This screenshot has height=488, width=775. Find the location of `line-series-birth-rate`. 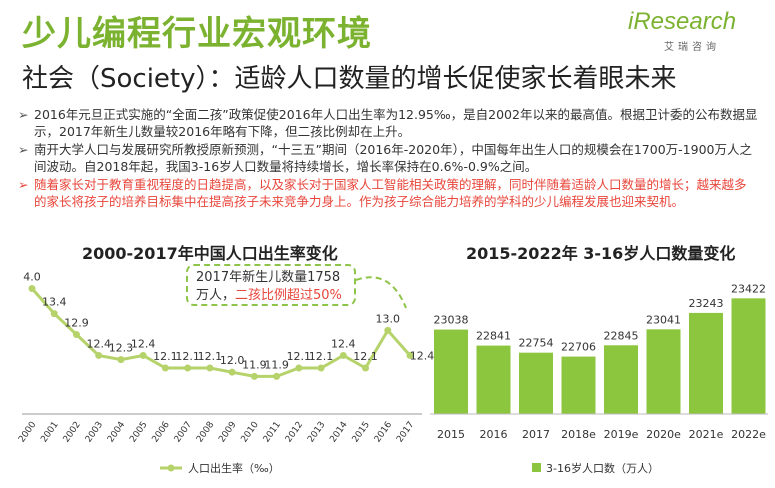

line-series-birth-rate is located at coordinates (221, 332).